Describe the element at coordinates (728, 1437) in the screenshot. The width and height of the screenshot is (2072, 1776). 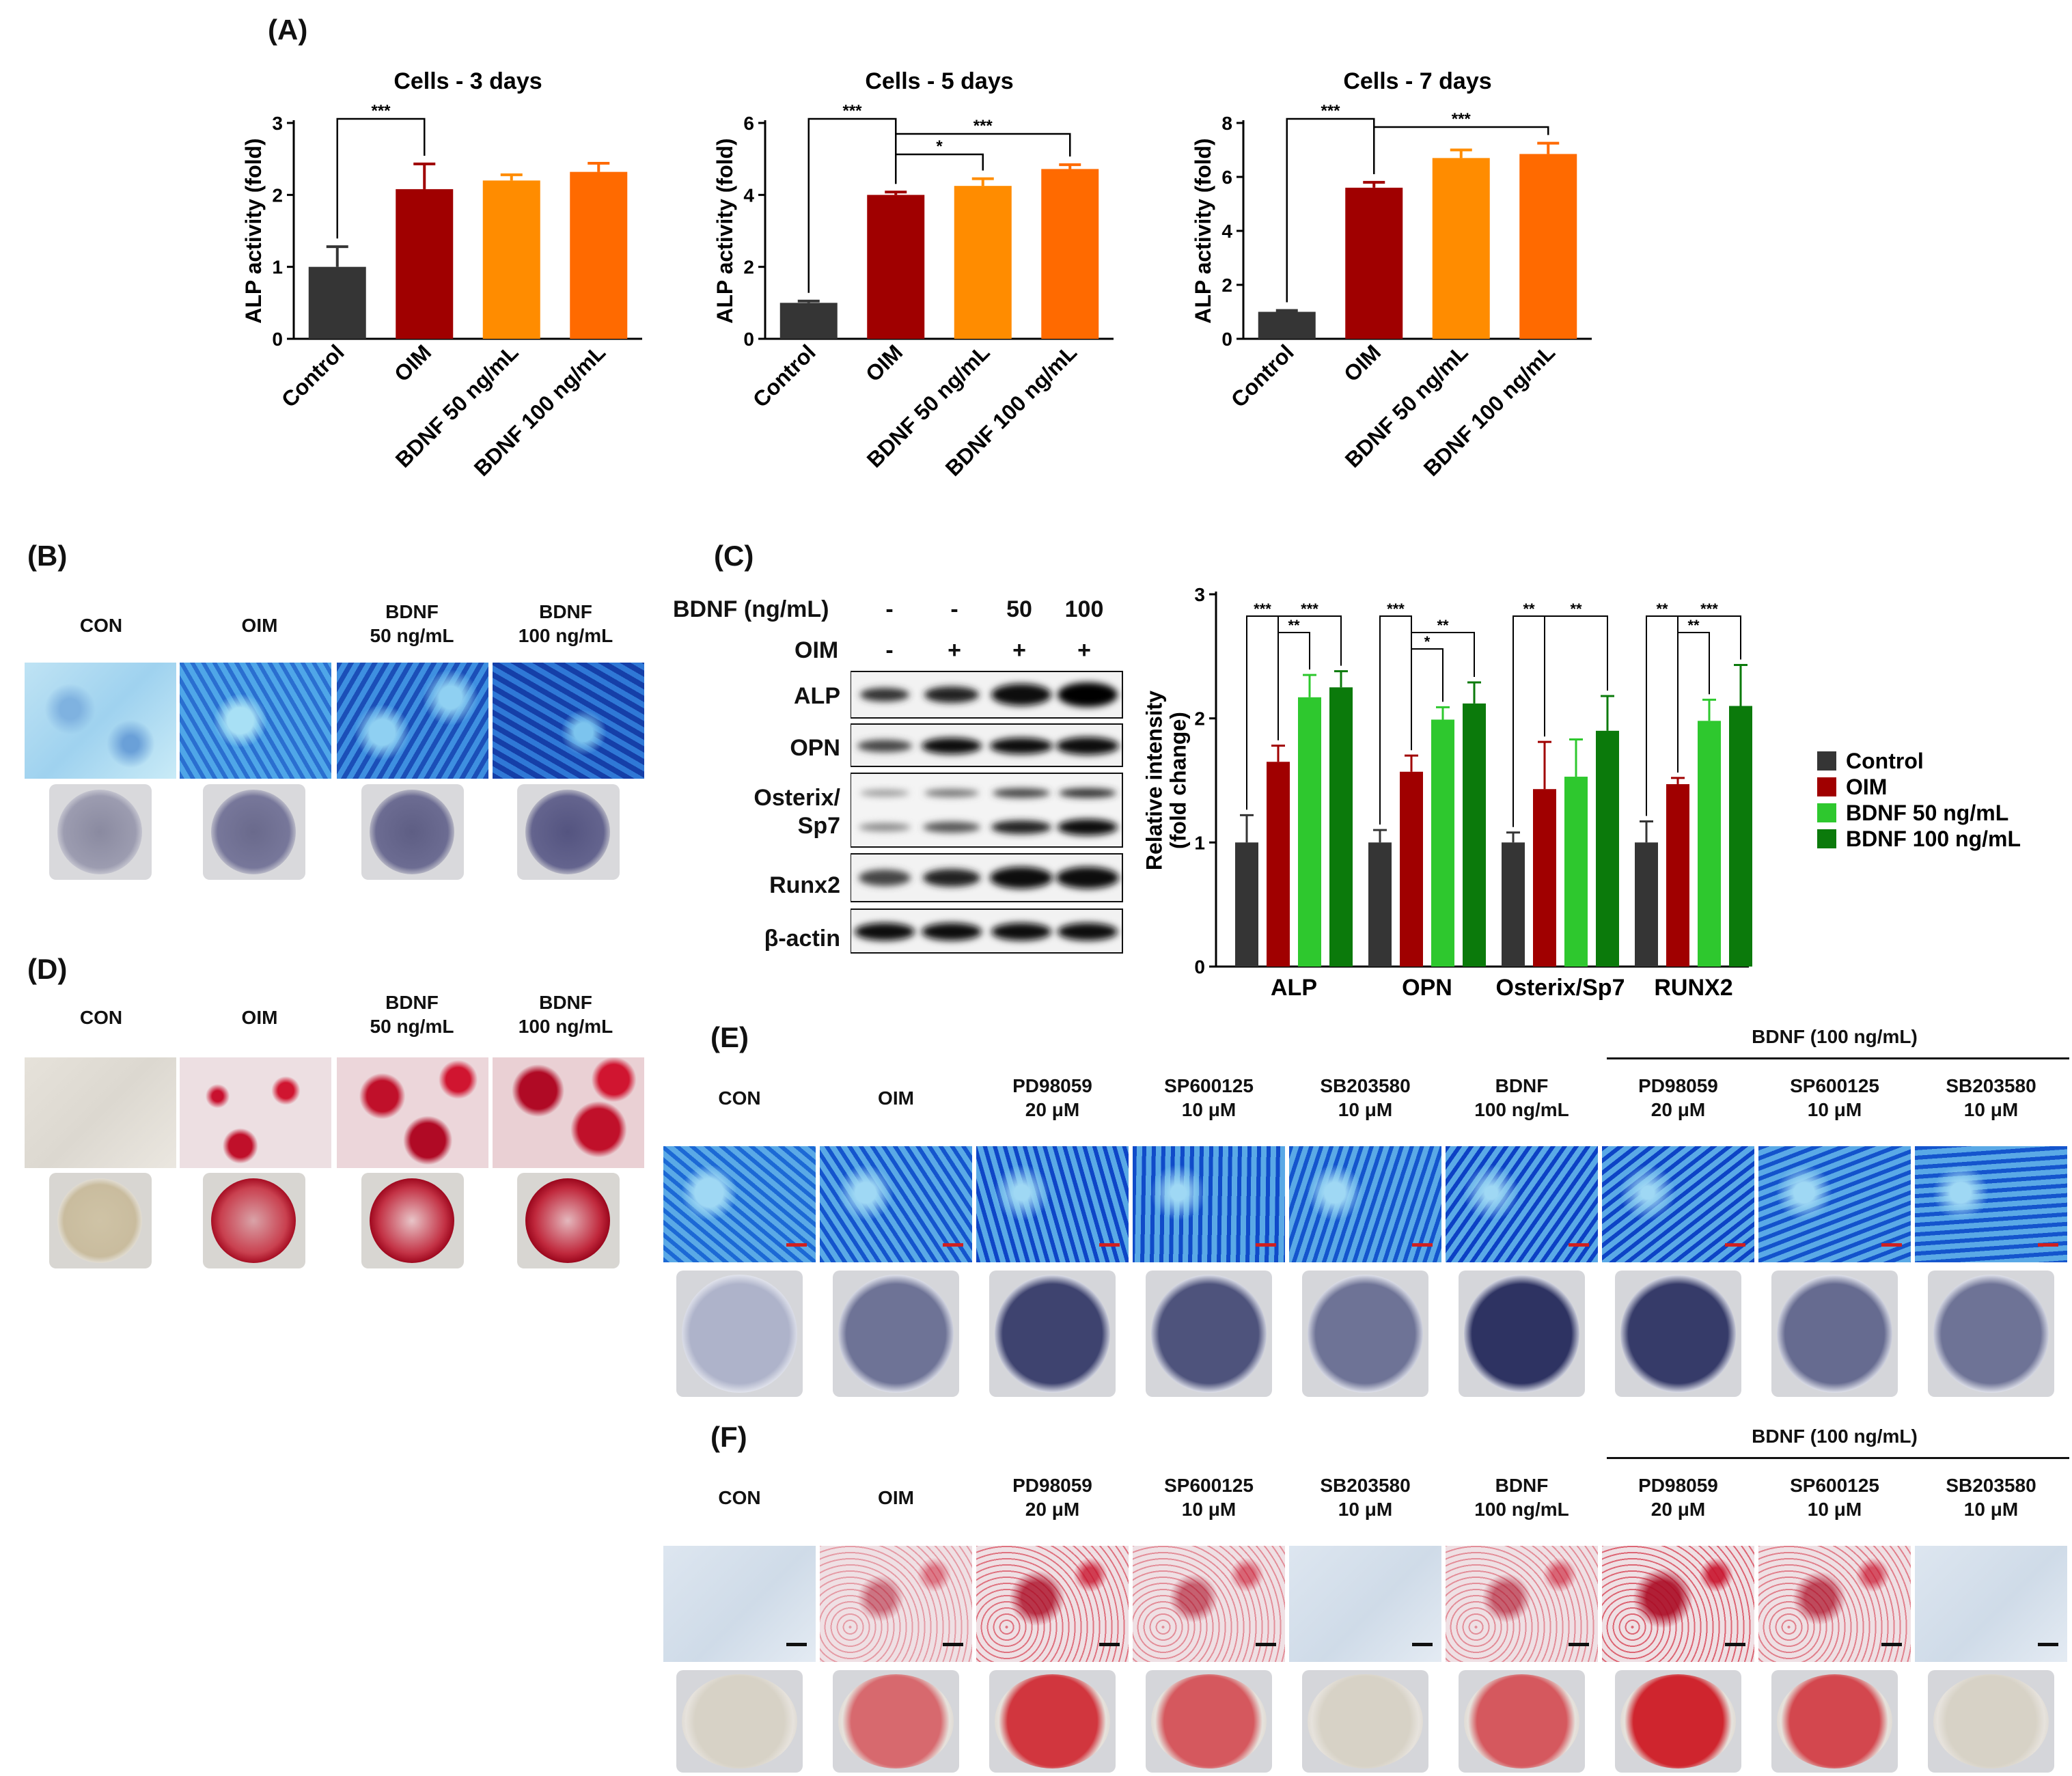
I see `panel-label-f: (F)` at that location.